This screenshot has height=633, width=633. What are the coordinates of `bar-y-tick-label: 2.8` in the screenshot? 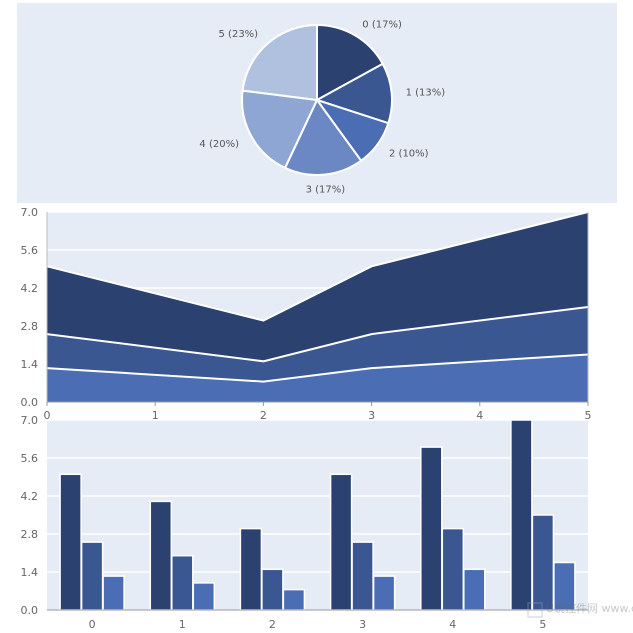 It's located at (30, 534).